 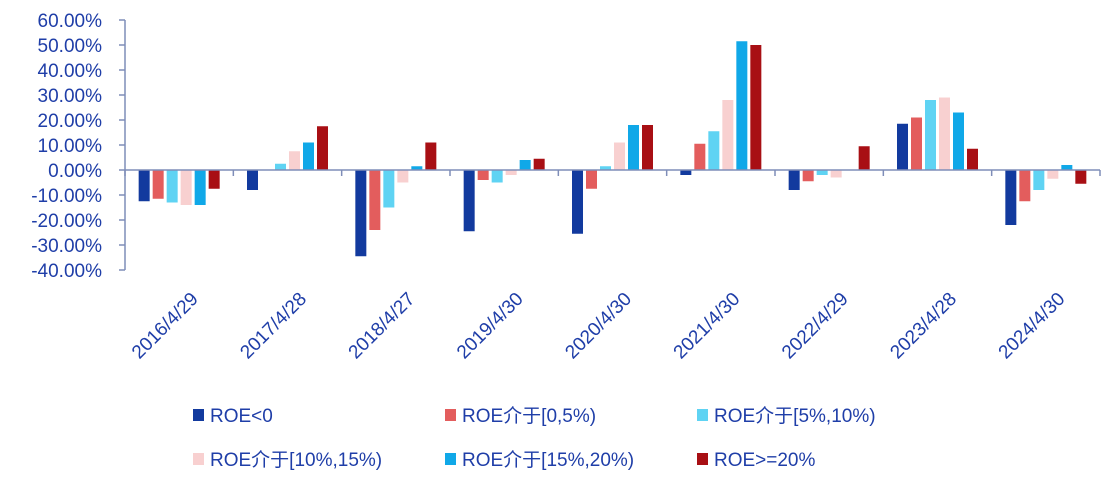 What do you see at coordinates (815, 326) in the screenshot?
I see `x-category-label: 2022/4/29` at bounding box center [815, 326].